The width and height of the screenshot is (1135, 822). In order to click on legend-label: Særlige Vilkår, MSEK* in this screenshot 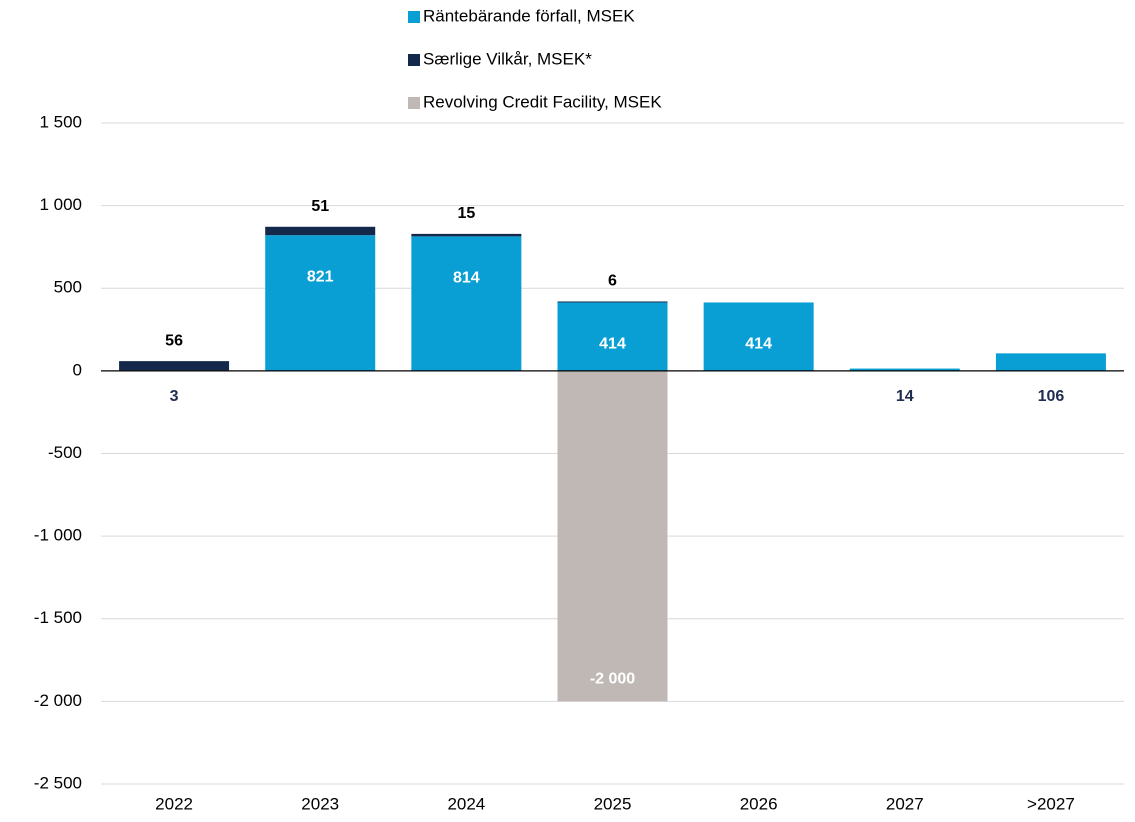, I will do `click(507, 58)`.